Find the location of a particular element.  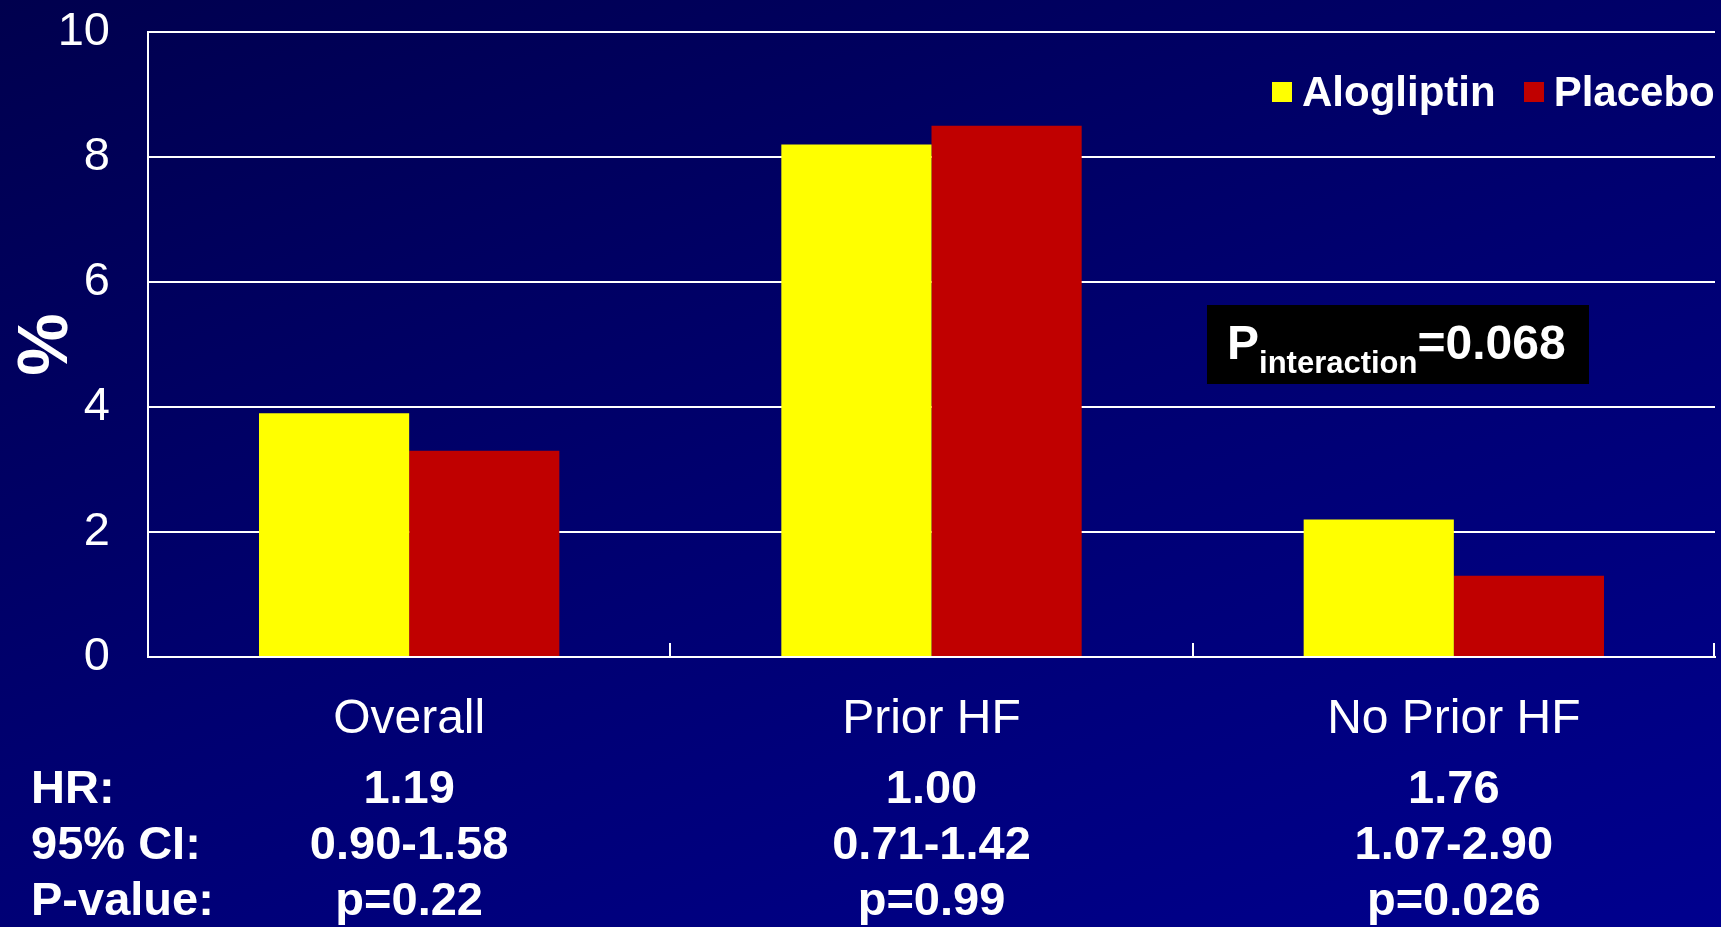

annotation: P$_{interaction}$=0.068 is located at coordinates (1398, 344).